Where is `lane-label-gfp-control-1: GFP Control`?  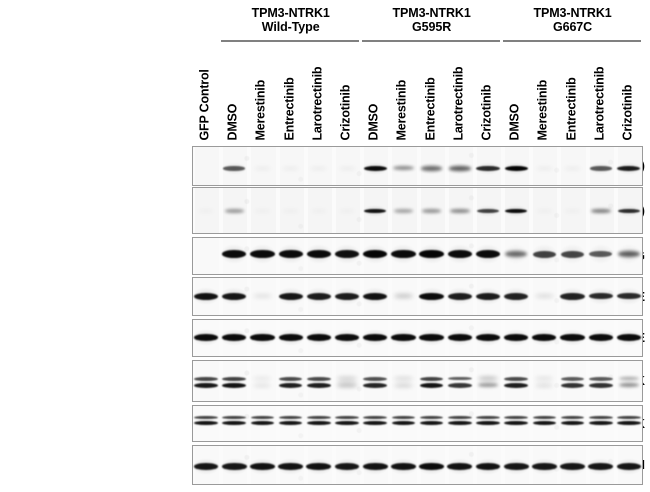
lane-label-gfp-control-1: GFP Control is located at coordinates (204, 104).